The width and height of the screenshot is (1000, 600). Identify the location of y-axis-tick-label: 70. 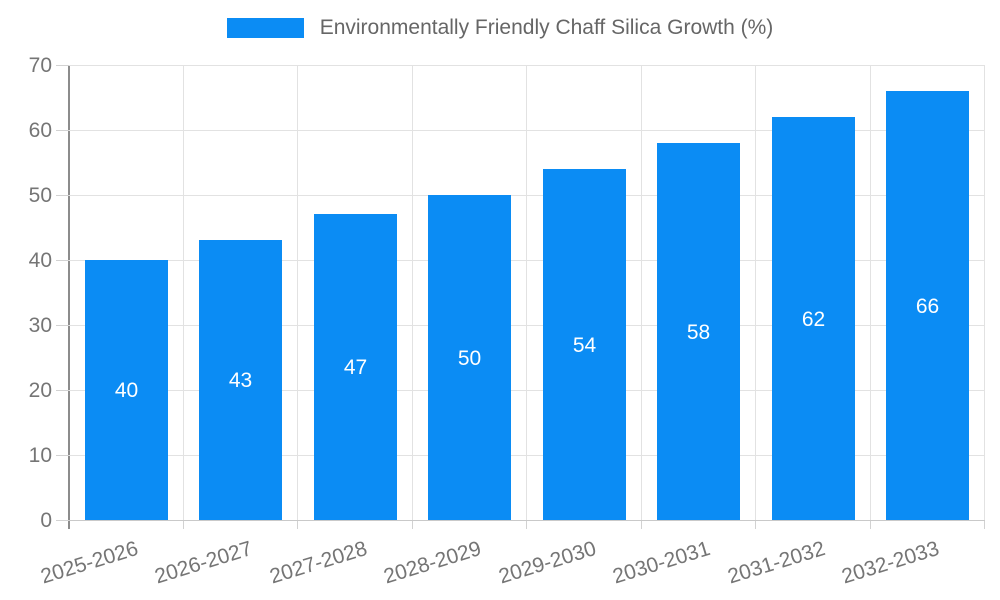
(40, 65).